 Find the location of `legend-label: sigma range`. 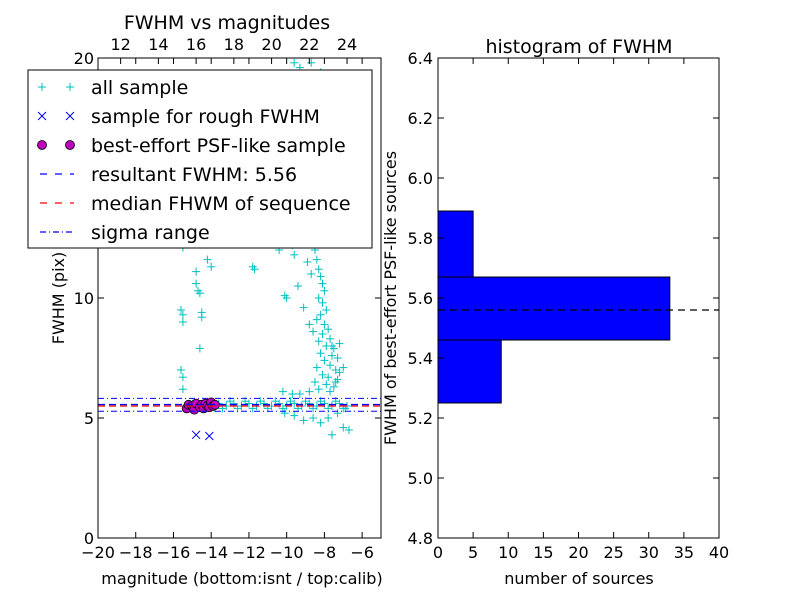

legend-label: sigma range is located at coordinates (150, 233).